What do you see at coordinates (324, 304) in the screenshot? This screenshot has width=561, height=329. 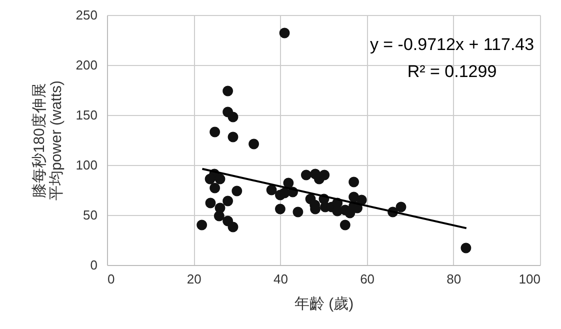 I see `x-axis-title: 年齡 (歲)` at bounding box center [324, 304].